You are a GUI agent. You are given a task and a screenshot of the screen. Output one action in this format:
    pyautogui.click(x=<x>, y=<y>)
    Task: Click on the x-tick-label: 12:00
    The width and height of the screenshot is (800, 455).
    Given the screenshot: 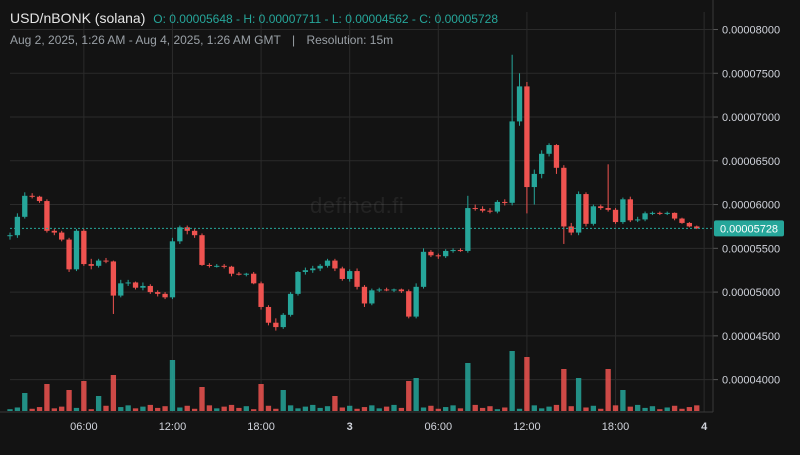 What is the action you would take?
    pyautogui.click(x=527, y=427)
    